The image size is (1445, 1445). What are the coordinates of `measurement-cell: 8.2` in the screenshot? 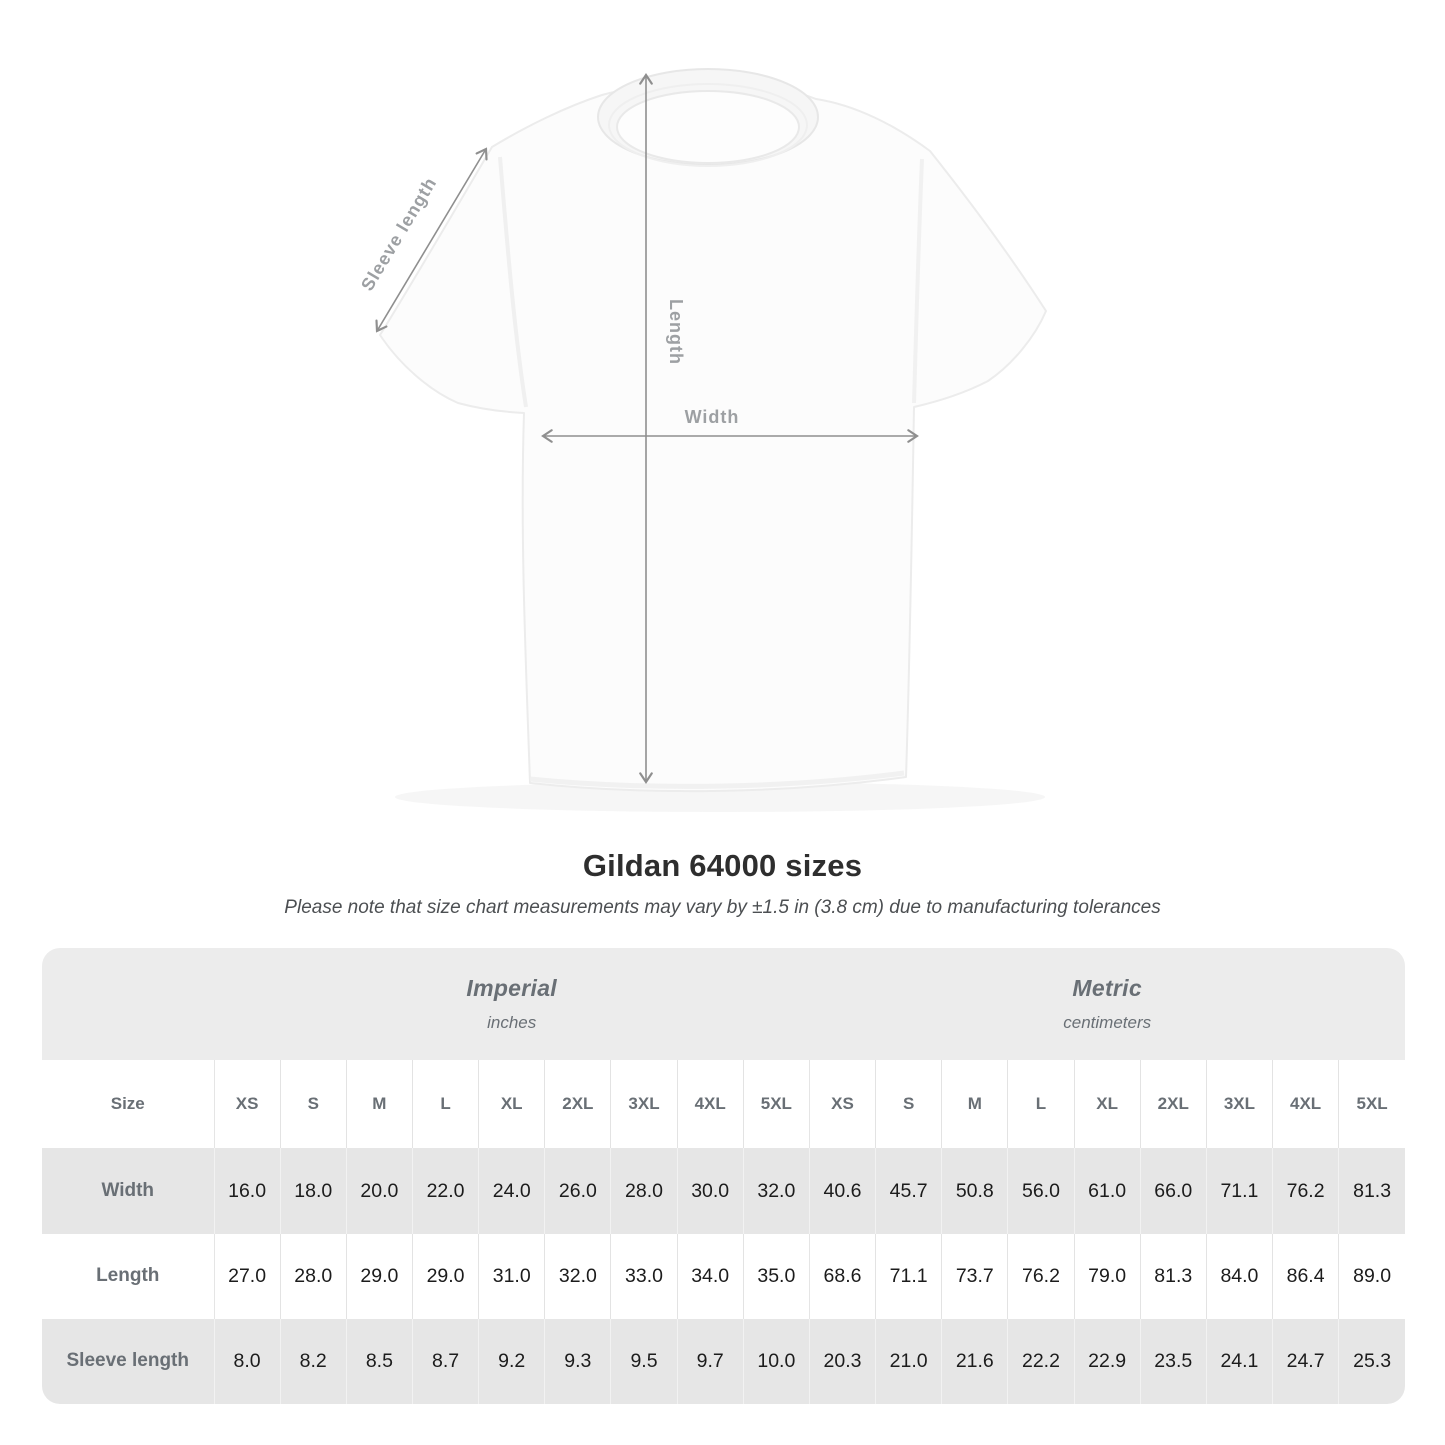 It's located at (313, 1361).